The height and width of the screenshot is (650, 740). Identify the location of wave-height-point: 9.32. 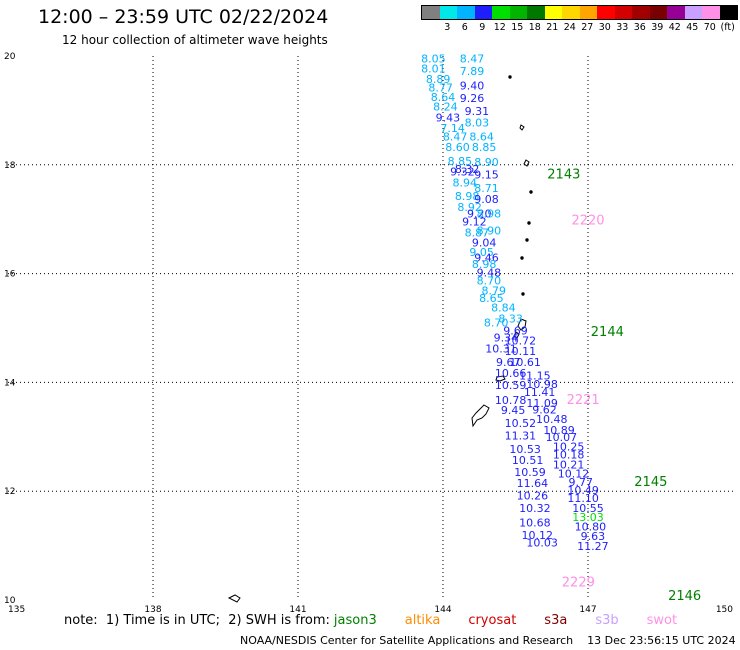
(462, 172).